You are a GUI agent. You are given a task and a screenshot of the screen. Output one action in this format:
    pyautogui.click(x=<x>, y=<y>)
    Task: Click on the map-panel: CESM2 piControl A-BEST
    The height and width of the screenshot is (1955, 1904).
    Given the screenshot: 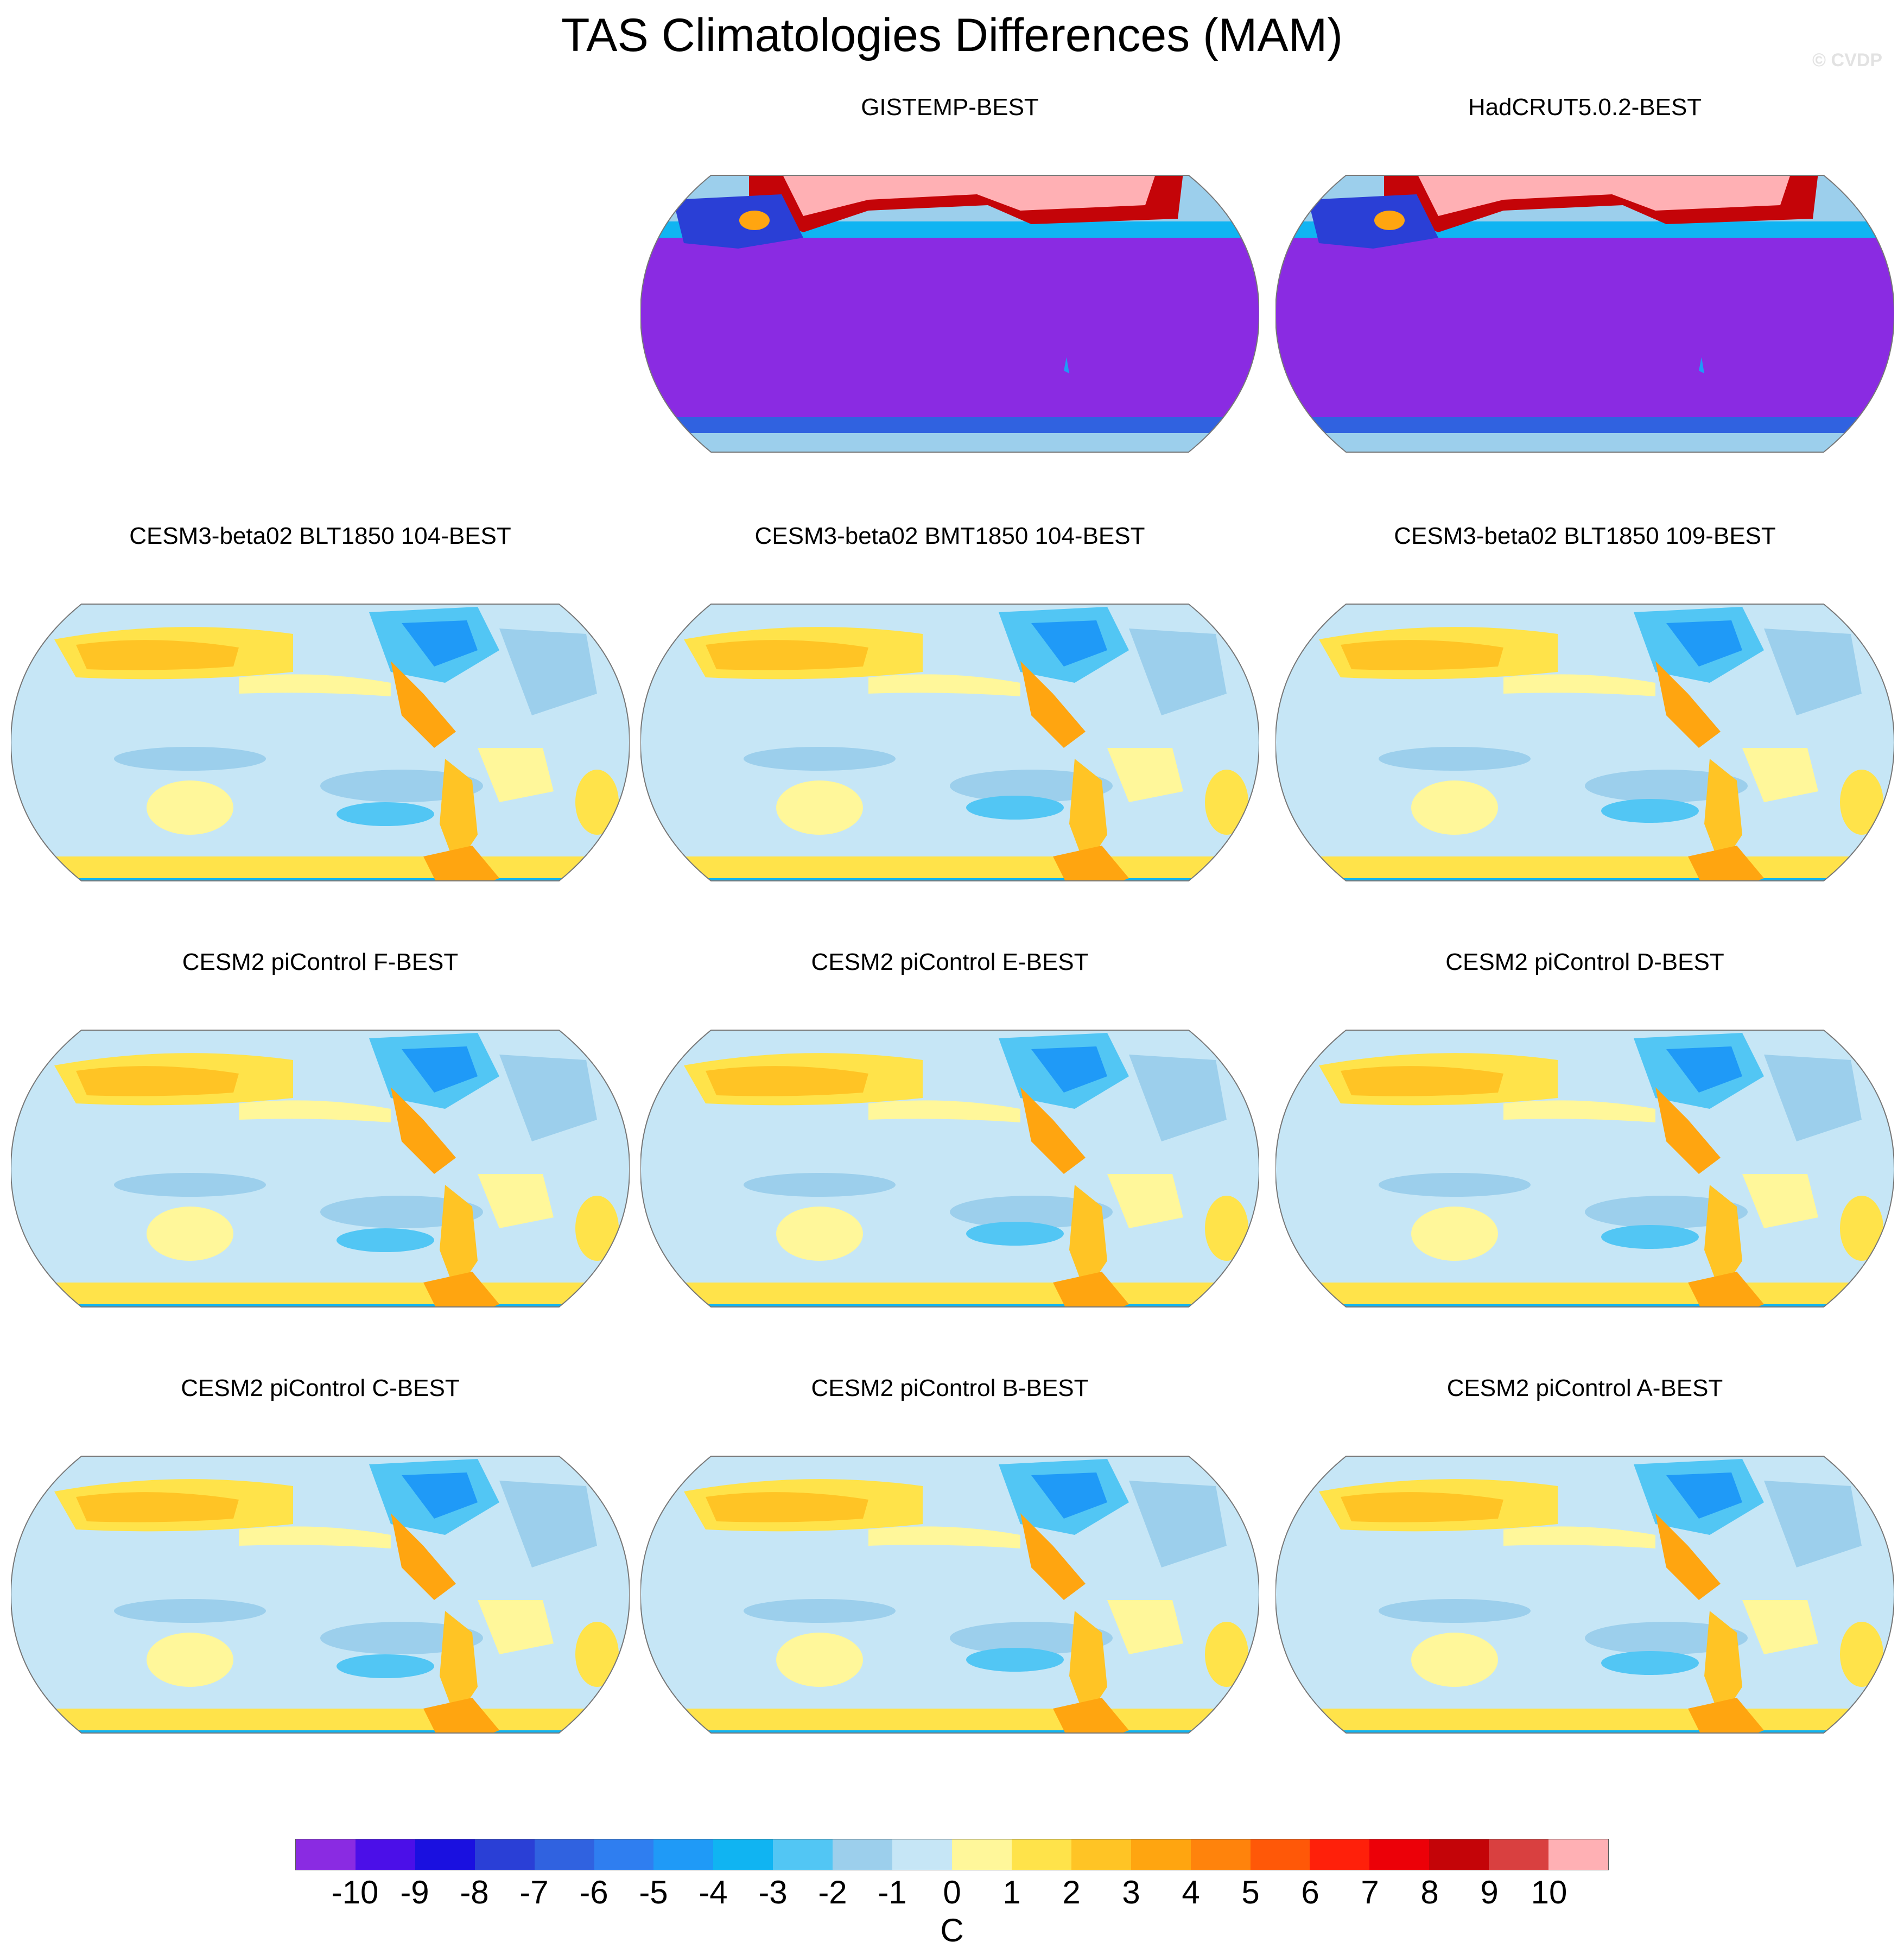 What is the action you would take?
    pyautogui.click(x=1584, y=1582)
    